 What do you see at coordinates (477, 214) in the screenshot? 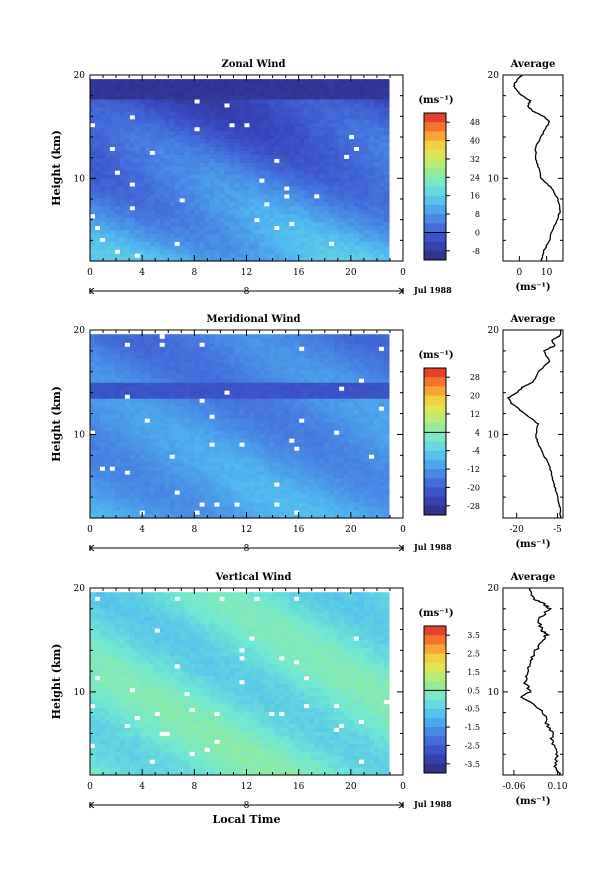
I see `colorbar-label: 8` at bounding box center [477, 214].